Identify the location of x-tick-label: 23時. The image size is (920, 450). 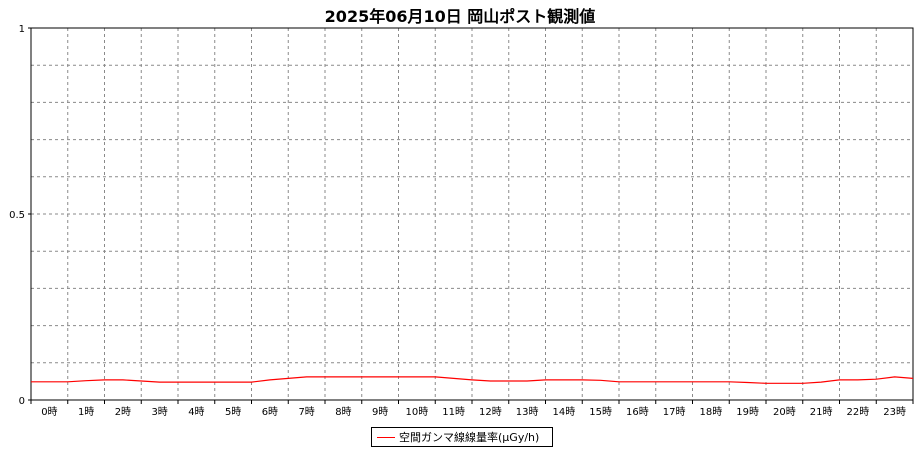
(894, 412).